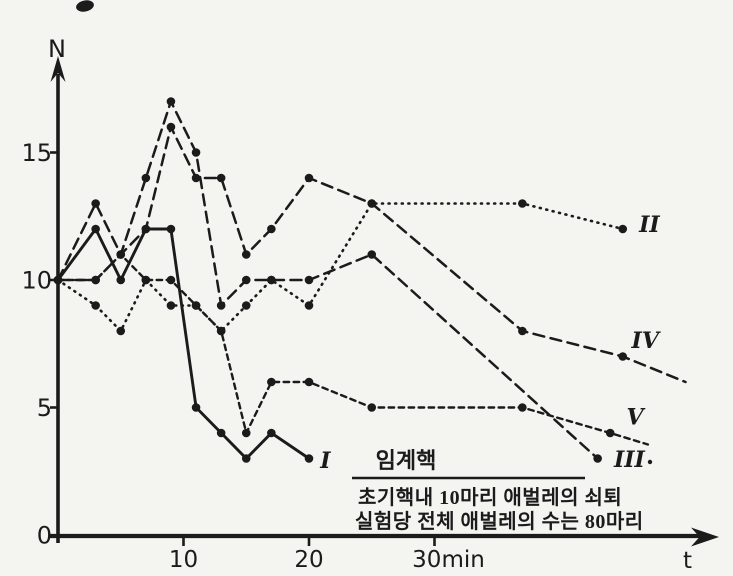  Describe the element at coordinates (636, 418) in the screenshot. I see `series-V-label: V` at that location.